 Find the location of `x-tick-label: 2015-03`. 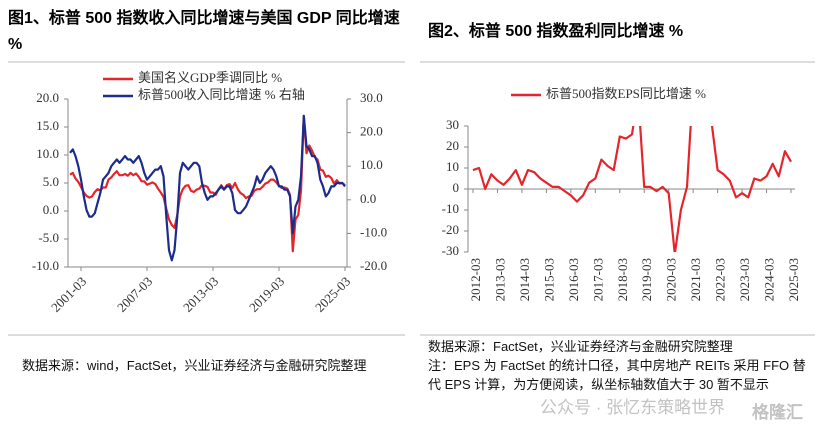

x-tick-label: 2015-03 is located at coordinates (548, 279).